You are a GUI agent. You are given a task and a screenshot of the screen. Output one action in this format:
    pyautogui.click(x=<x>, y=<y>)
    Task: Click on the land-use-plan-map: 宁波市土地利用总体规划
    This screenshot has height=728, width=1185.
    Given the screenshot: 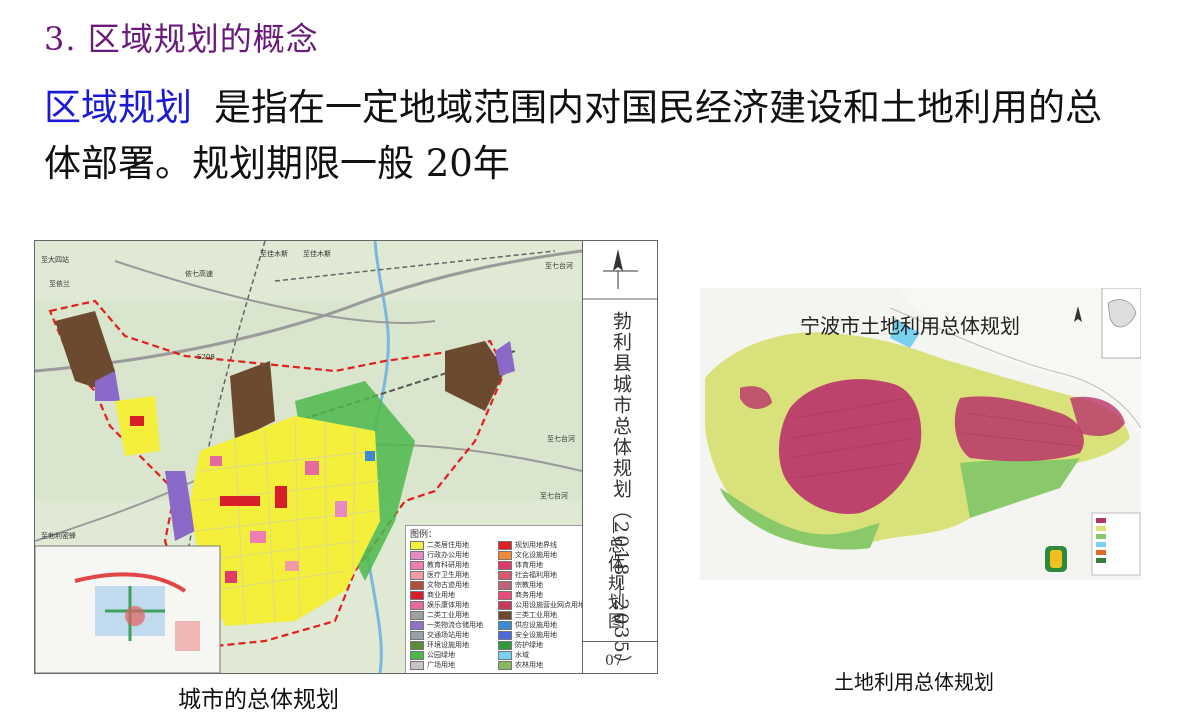 What is the action you would take?
    pyautogui.click(x=920, y=434)
    